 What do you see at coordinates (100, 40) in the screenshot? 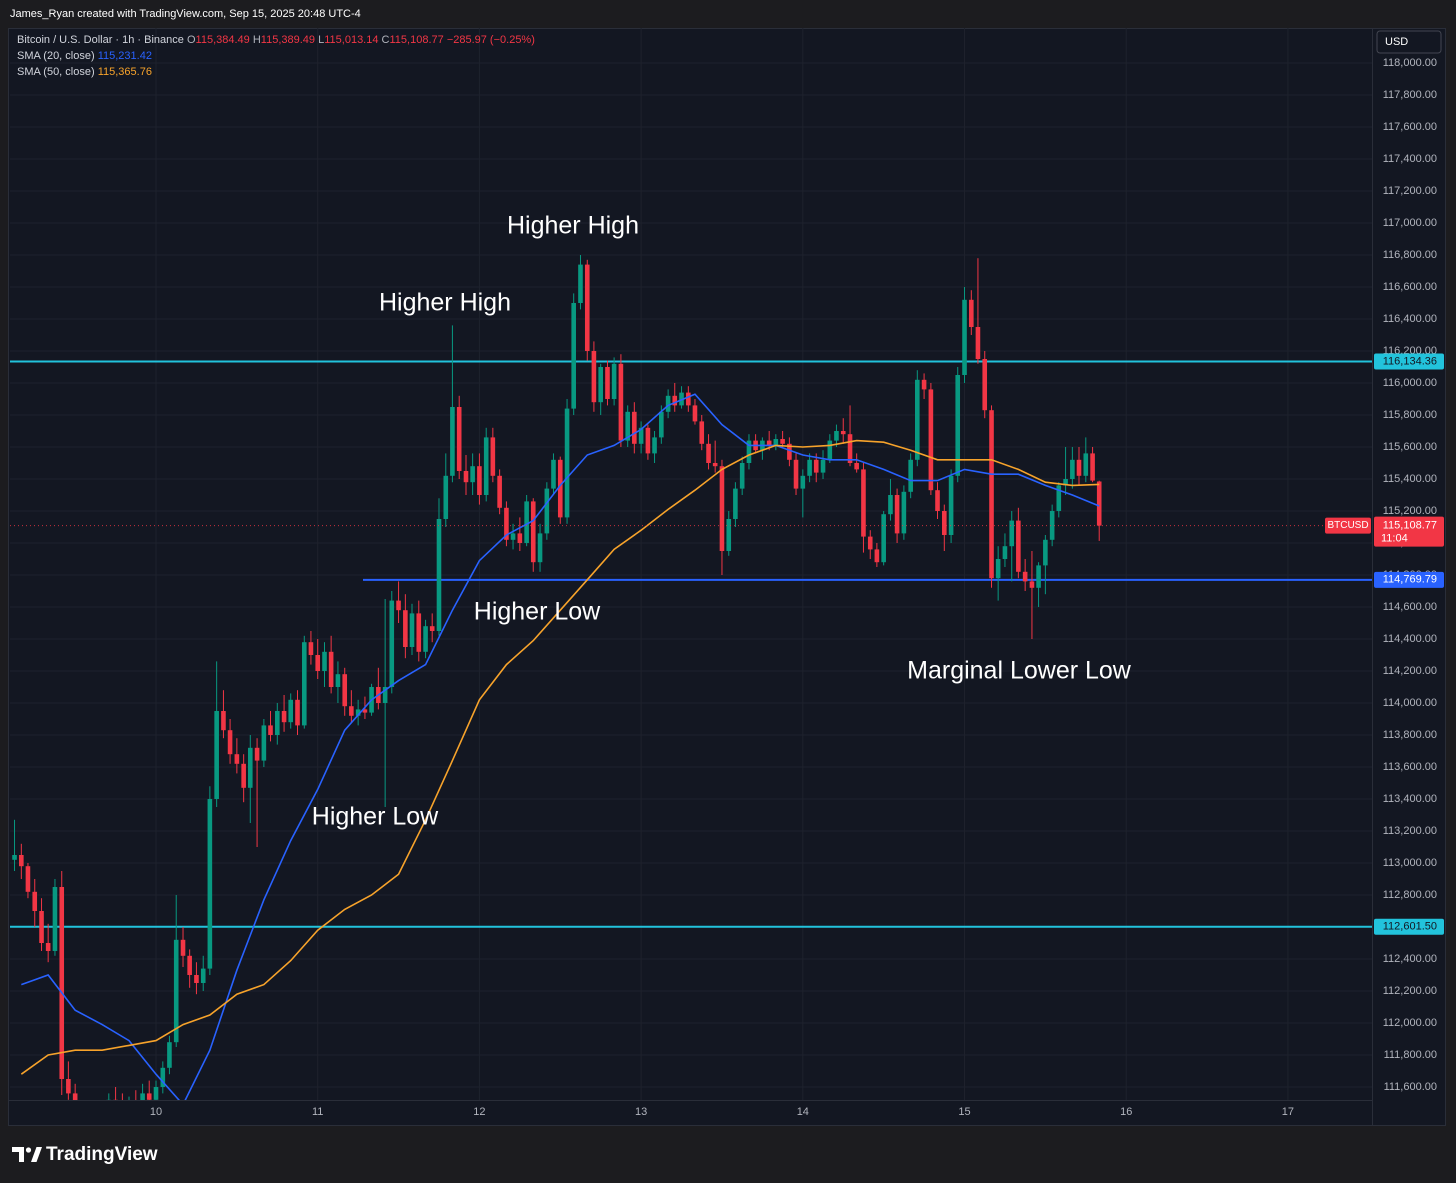
I see `symbol: Bitcoin / U.S. Dollar · 1h · Binance` at bounding box center [100, 40].